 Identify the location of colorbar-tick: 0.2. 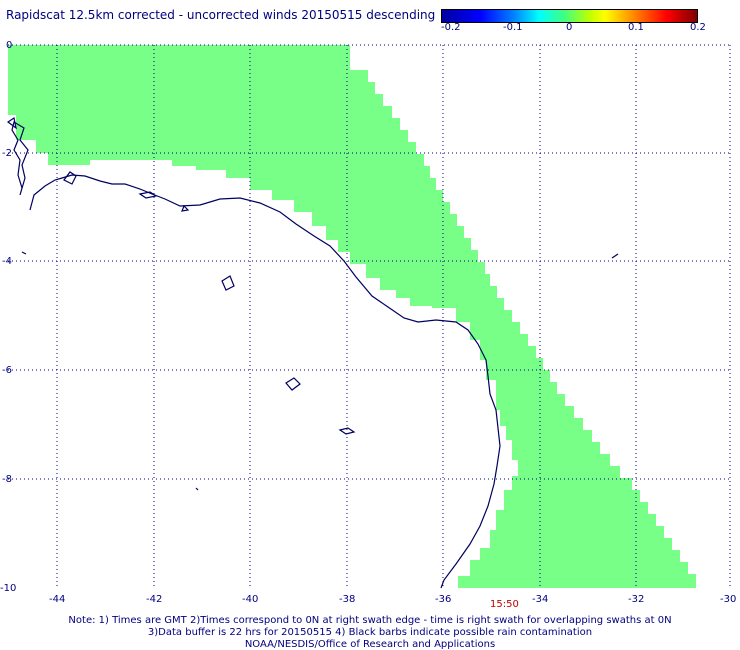
(698, 27).